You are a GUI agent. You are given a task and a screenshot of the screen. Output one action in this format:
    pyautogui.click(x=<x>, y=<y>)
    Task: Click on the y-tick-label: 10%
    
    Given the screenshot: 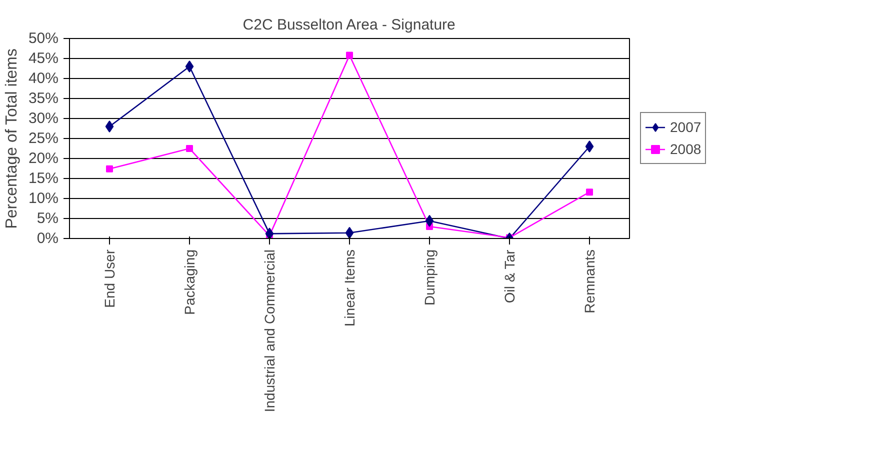 What is the action you would take?
    pyautogui.click(x=43, y=198)
    